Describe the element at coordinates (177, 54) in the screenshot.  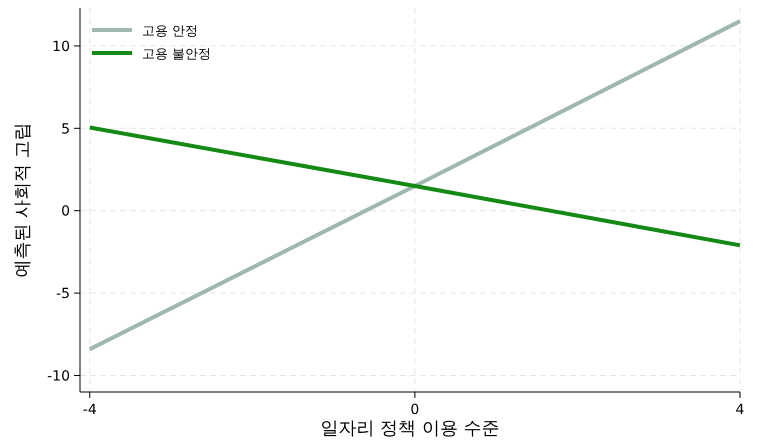
I see `legend-label: 고용 불안정` at that location.